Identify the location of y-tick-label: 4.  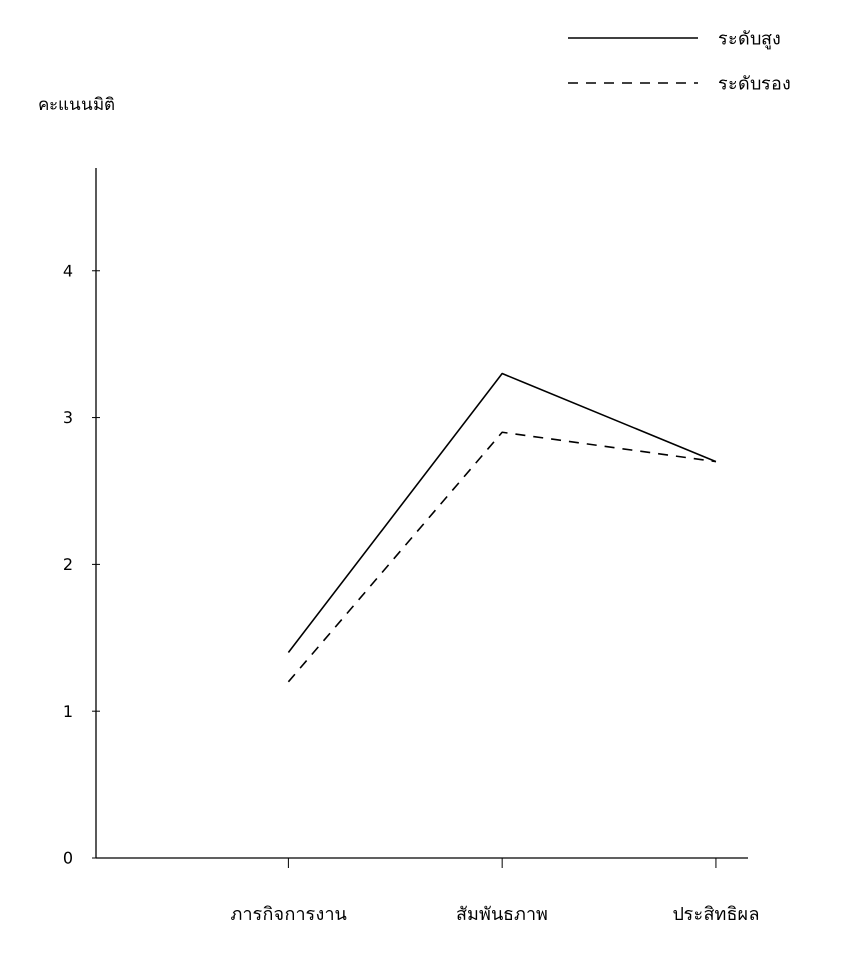
(68, 270).